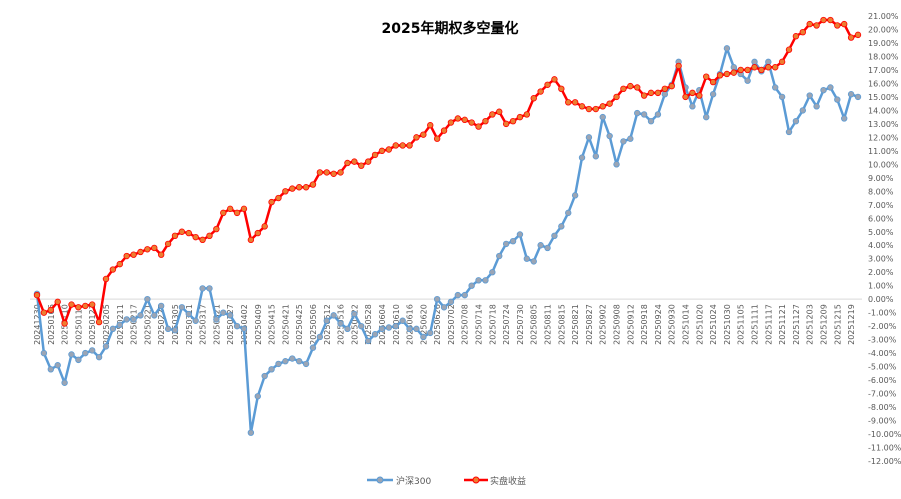 The image size is (901, 499). I want to click on y-tick-label: -1.00%, so click(882, 313).